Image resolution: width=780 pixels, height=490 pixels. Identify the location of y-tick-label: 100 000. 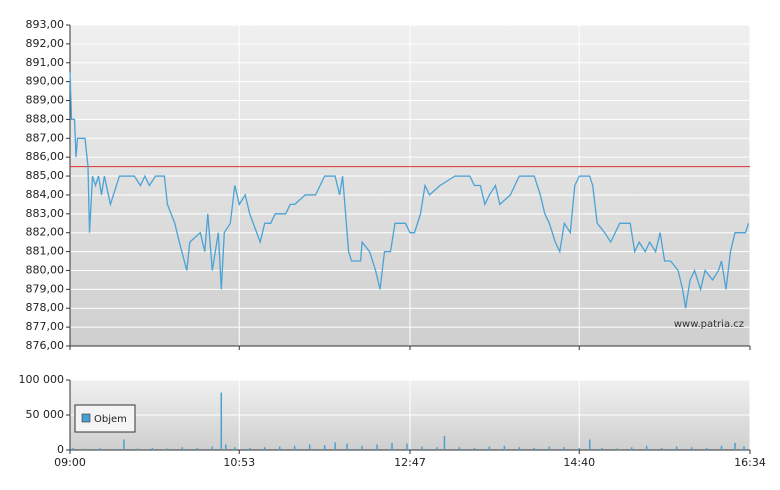
(42, 379).